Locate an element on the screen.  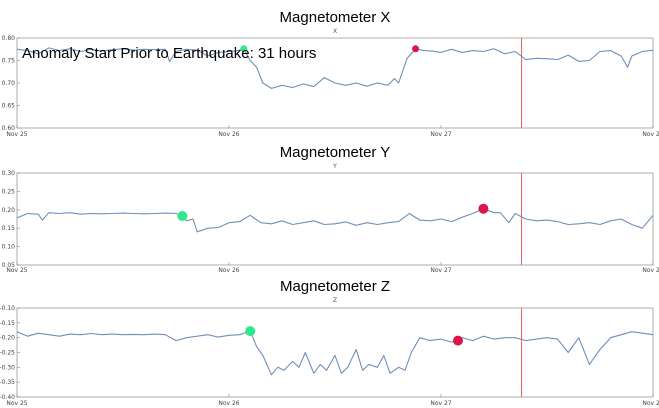
y-tick-label: 0.10 is located at coordinates (9, 247).